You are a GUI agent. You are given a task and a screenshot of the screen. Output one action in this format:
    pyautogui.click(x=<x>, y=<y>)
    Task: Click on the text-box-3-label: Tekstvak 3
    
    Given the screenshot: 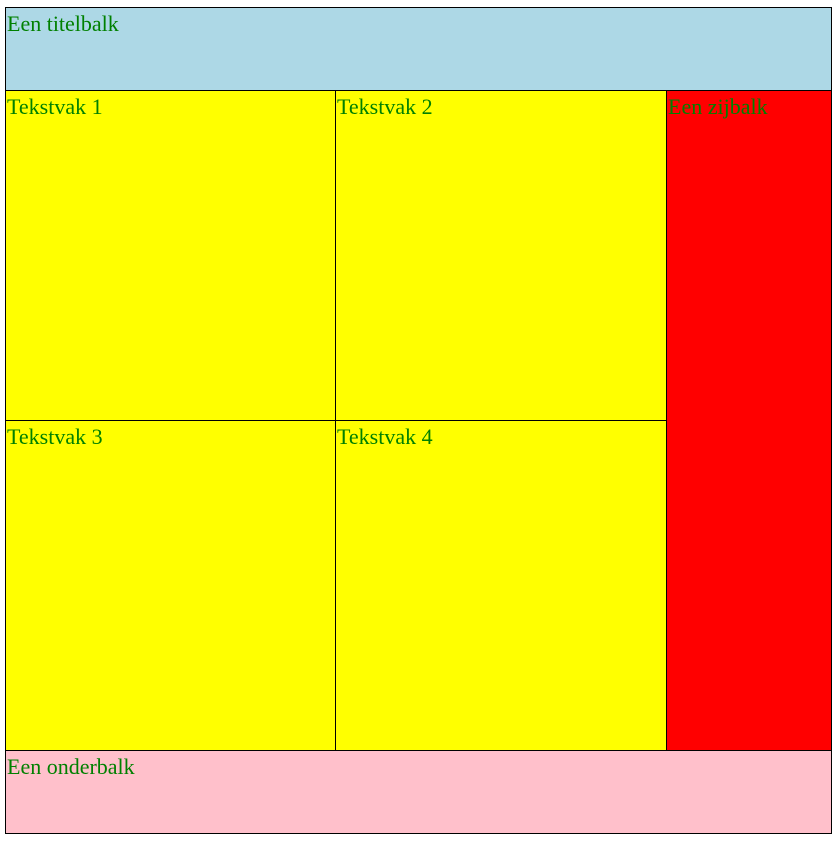 What is the action you would take?
    pyautogui.click(x=55, y=436)
    